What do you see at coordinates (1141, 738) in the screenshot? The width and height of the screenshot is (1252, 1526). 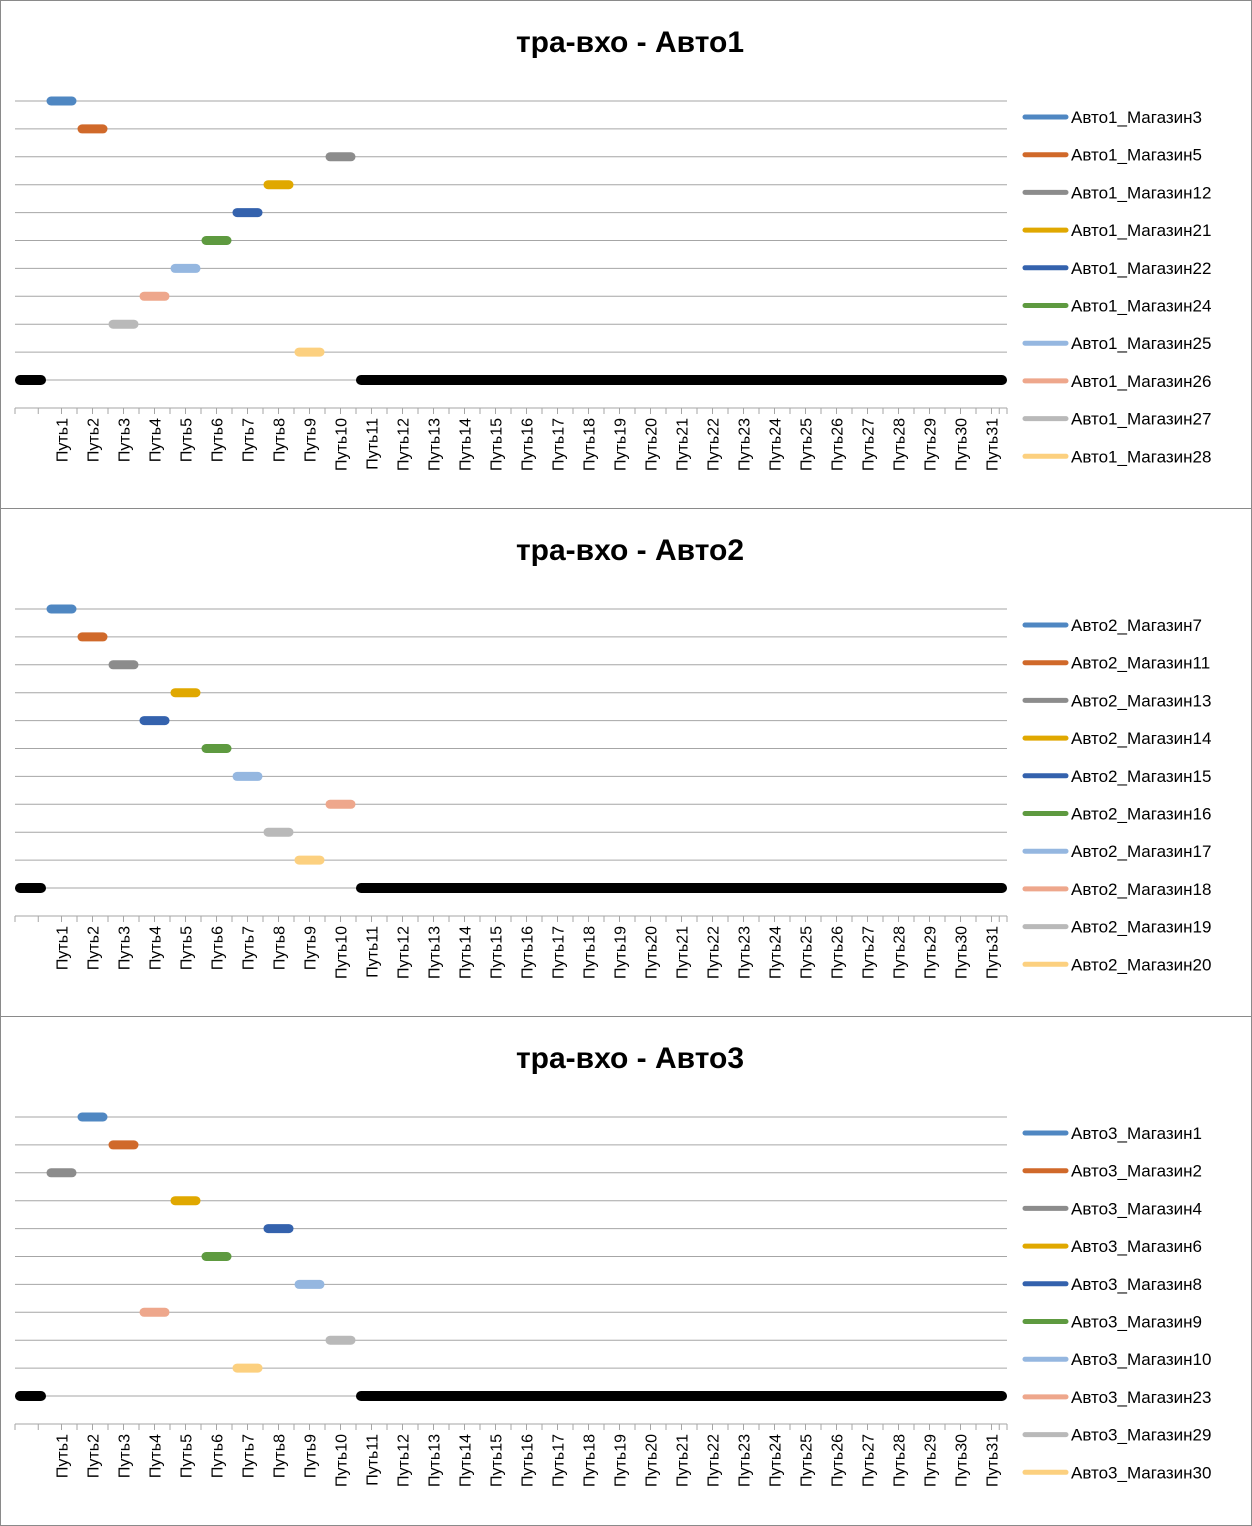 I see `legend-label: Авто2_Магазин14` at bounding box center [1141, 738].